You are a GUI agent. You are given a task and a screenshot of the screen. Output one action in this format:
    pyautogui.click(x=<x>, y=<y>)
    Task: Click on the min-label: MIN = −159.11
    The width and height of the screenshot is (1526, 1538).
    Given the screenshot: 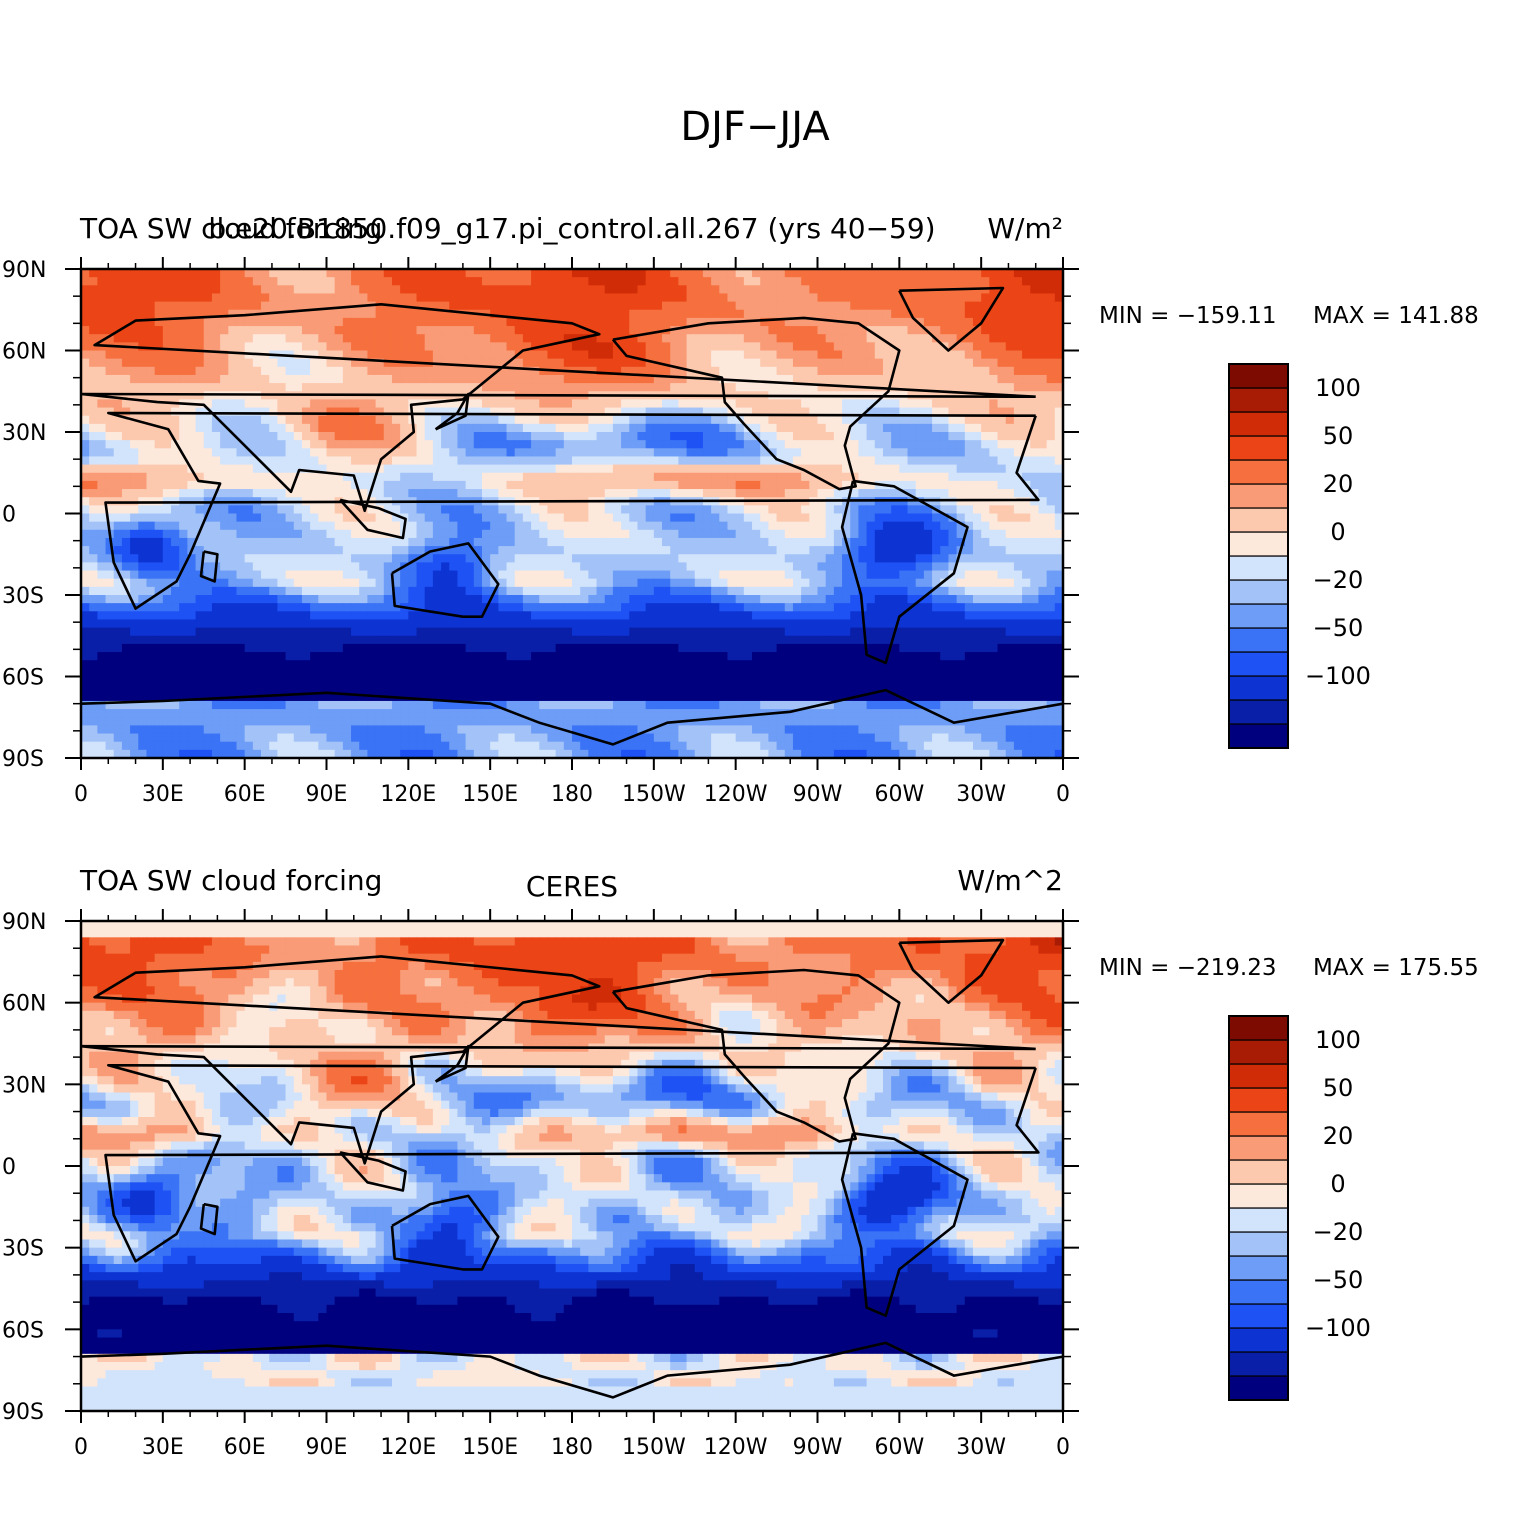 What is the action you would take?
    pyautogui.click(x=1187, y=316)
    